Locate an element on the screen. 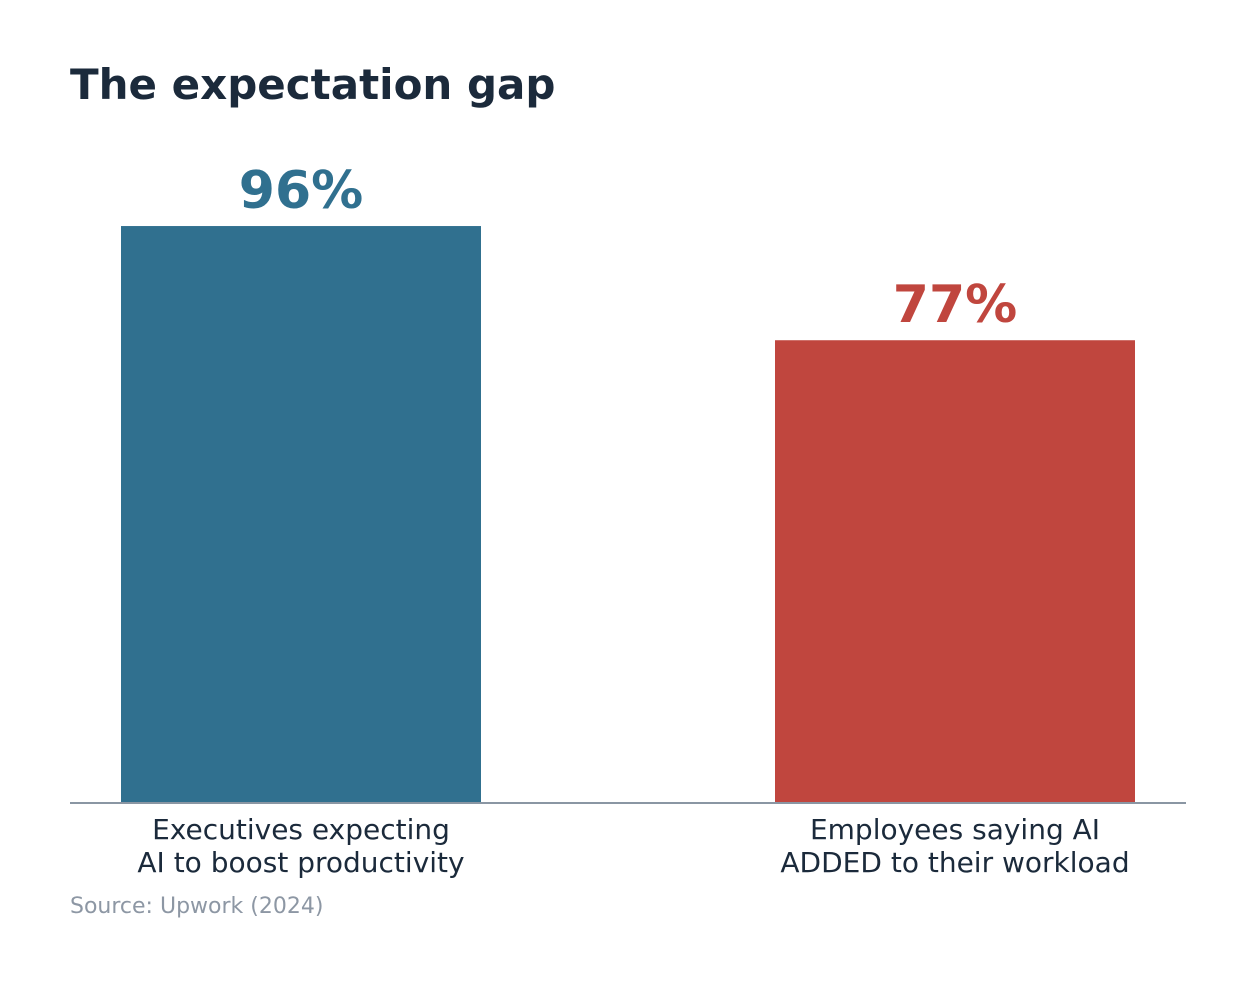 This screenshot has height=991, width=1256. source-note: Source: Upwork (2024) is located at coordinates (197, 906).